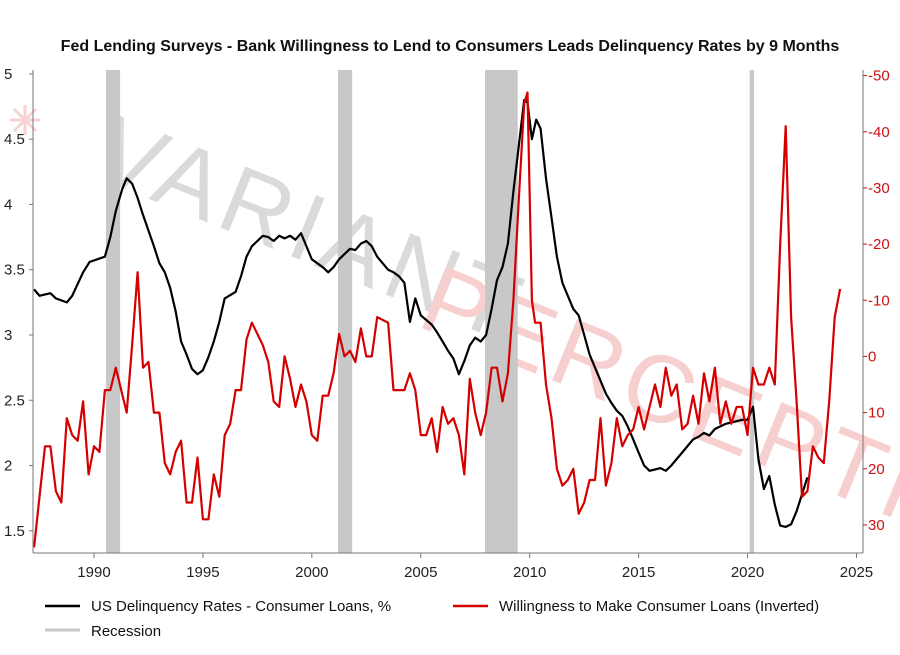 The width and height of the screenshot is (900, 655). What do you see at coordinates (14, 270) in the screenshot?
I see `left-tick-label: 3.5` at bounding box center [14, 270].